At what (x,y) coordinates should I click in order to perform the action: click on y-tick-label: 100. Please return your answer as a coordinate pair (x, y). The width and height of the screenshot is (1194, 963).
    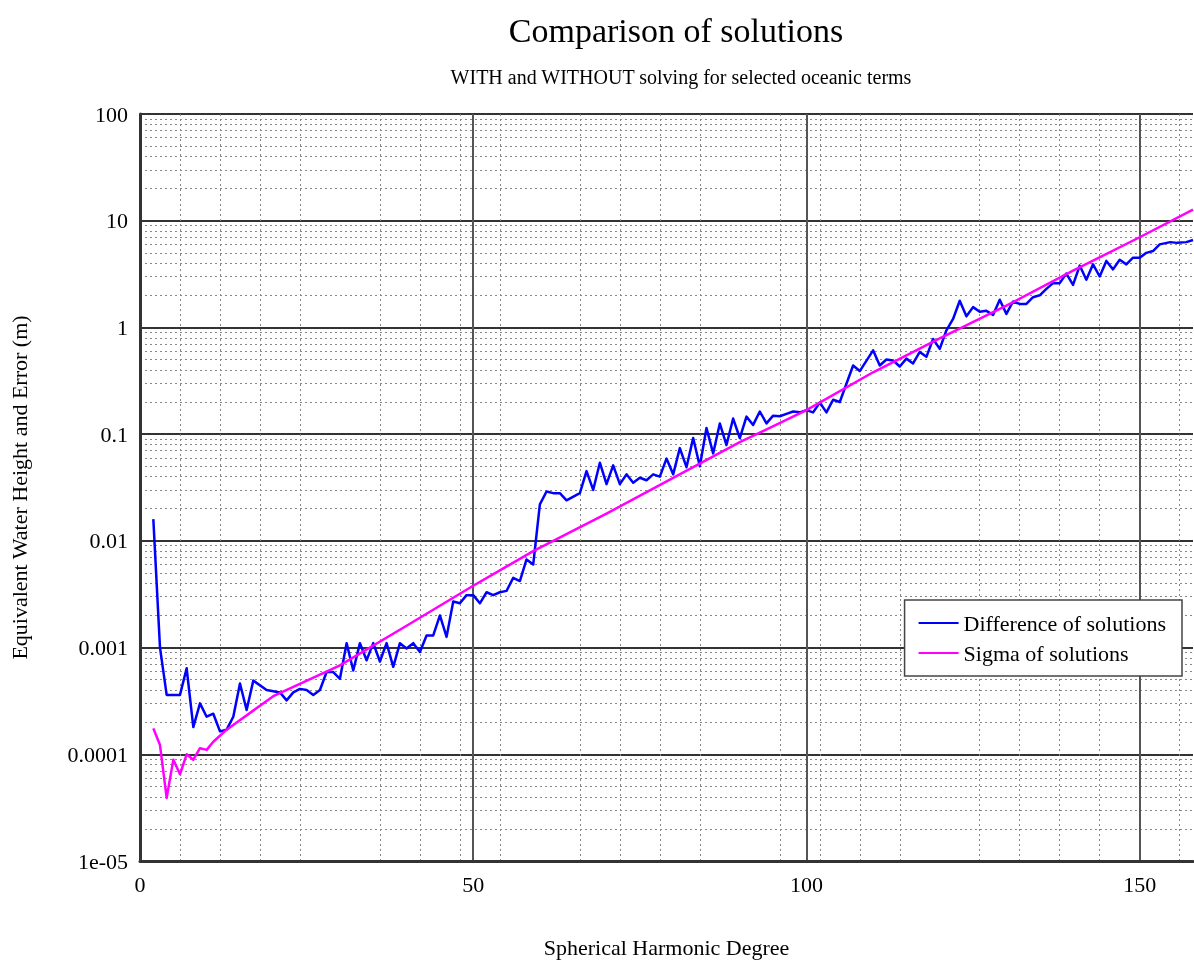
    Looking at the image, I should click on (111, 114).